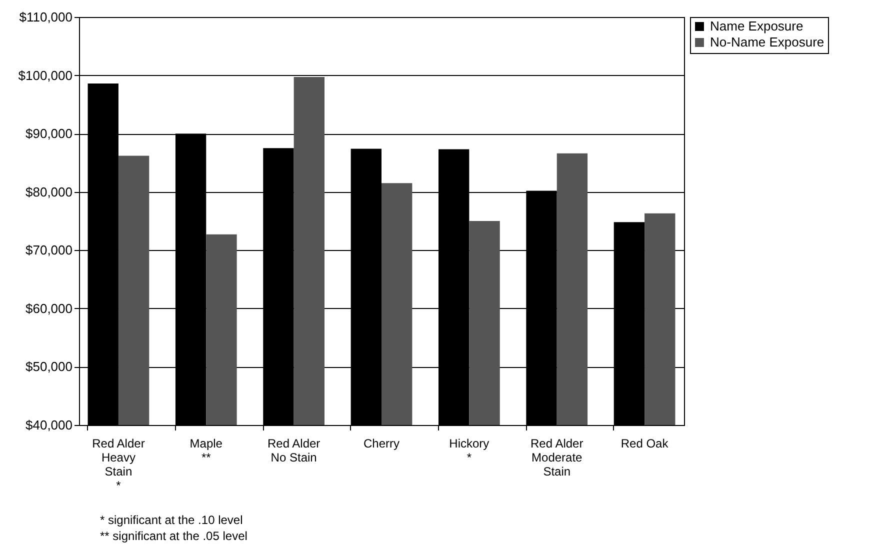 The height and width of the screenshot is (549, 872). I want to click on y-tick-label: $80,000, so click(49, 192).